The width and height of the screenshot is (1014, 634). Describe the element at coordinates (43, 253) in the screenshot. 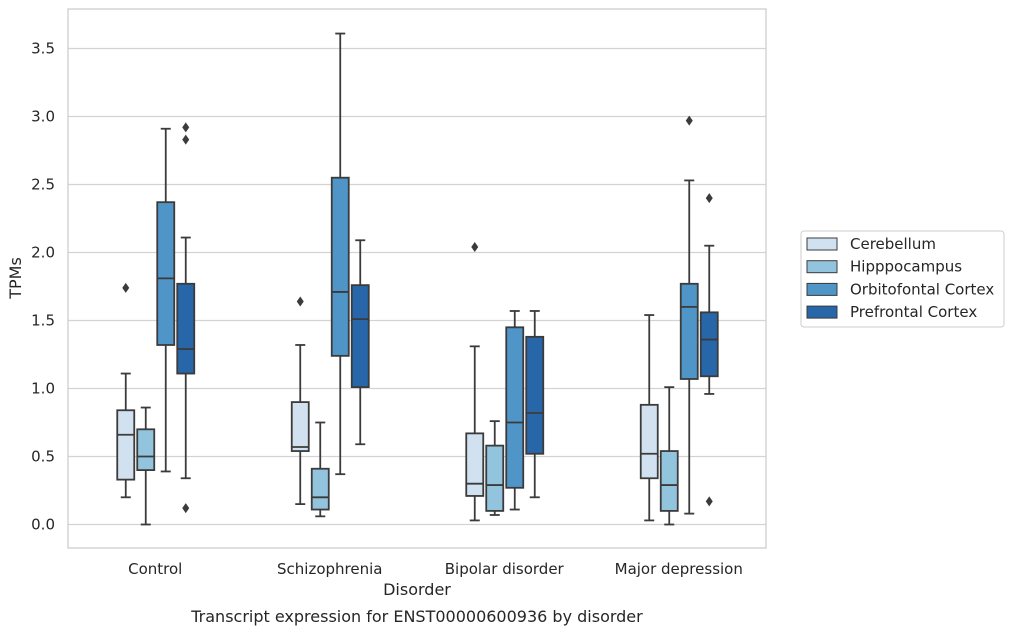

I see `y-tick-label: 2.0` at that location.